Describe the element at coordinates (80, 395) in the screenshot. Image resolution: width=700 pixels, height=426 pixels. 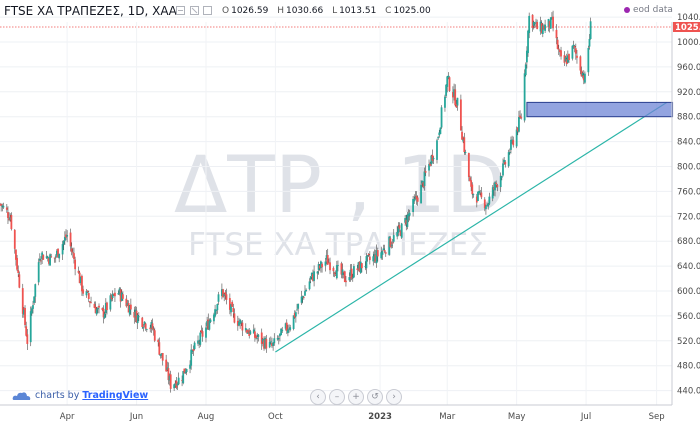
I see `branding: charts by TradingView` at that location.